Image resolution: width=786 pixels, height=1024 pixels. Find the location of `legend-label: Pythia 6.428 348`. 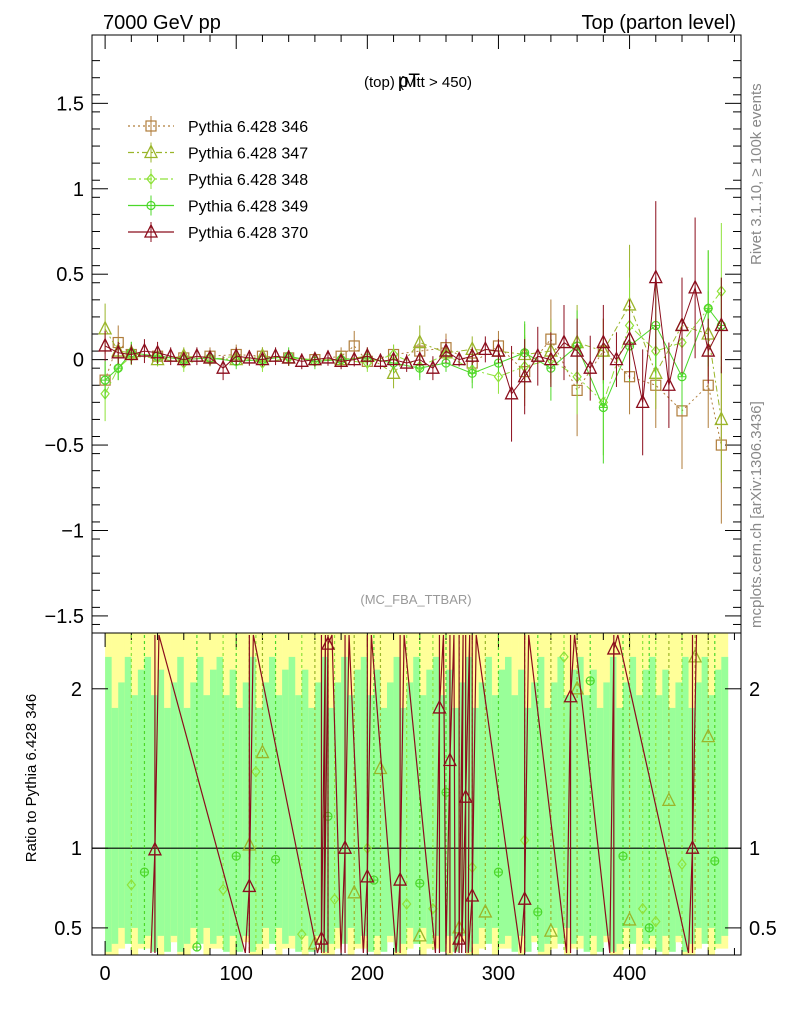

legend-label: Pythia 6.428 348 is located at coordinates (248, 180).